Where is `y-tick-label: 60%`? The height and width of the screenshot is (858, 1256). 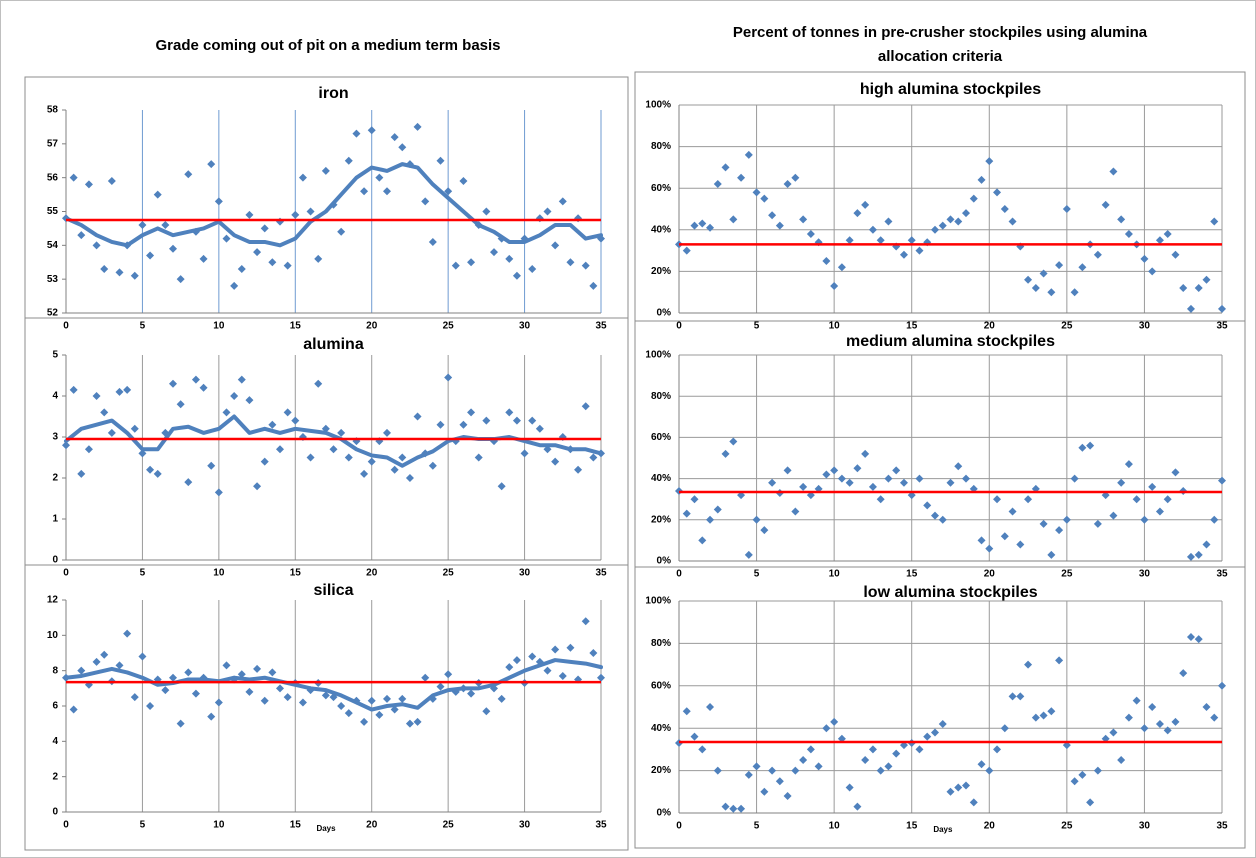 y-tick-label: 60% is located at coordinates (661, 685).